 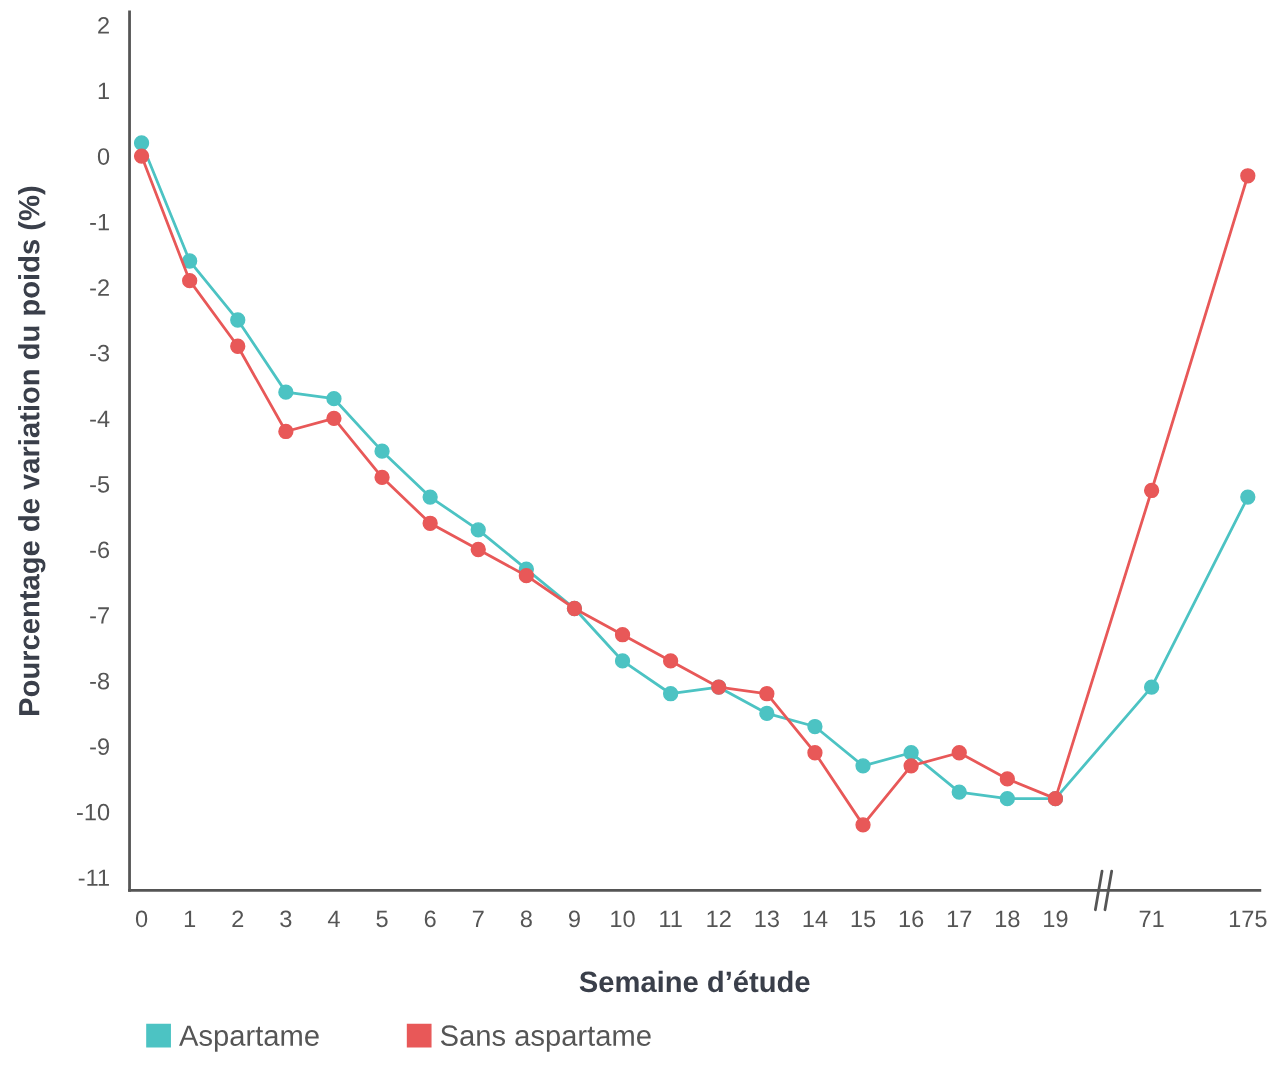 What do you see at coordinates (286, 919) in the screenshot?
I see `x-tick-label: 3` at bounding box center [286, 919].